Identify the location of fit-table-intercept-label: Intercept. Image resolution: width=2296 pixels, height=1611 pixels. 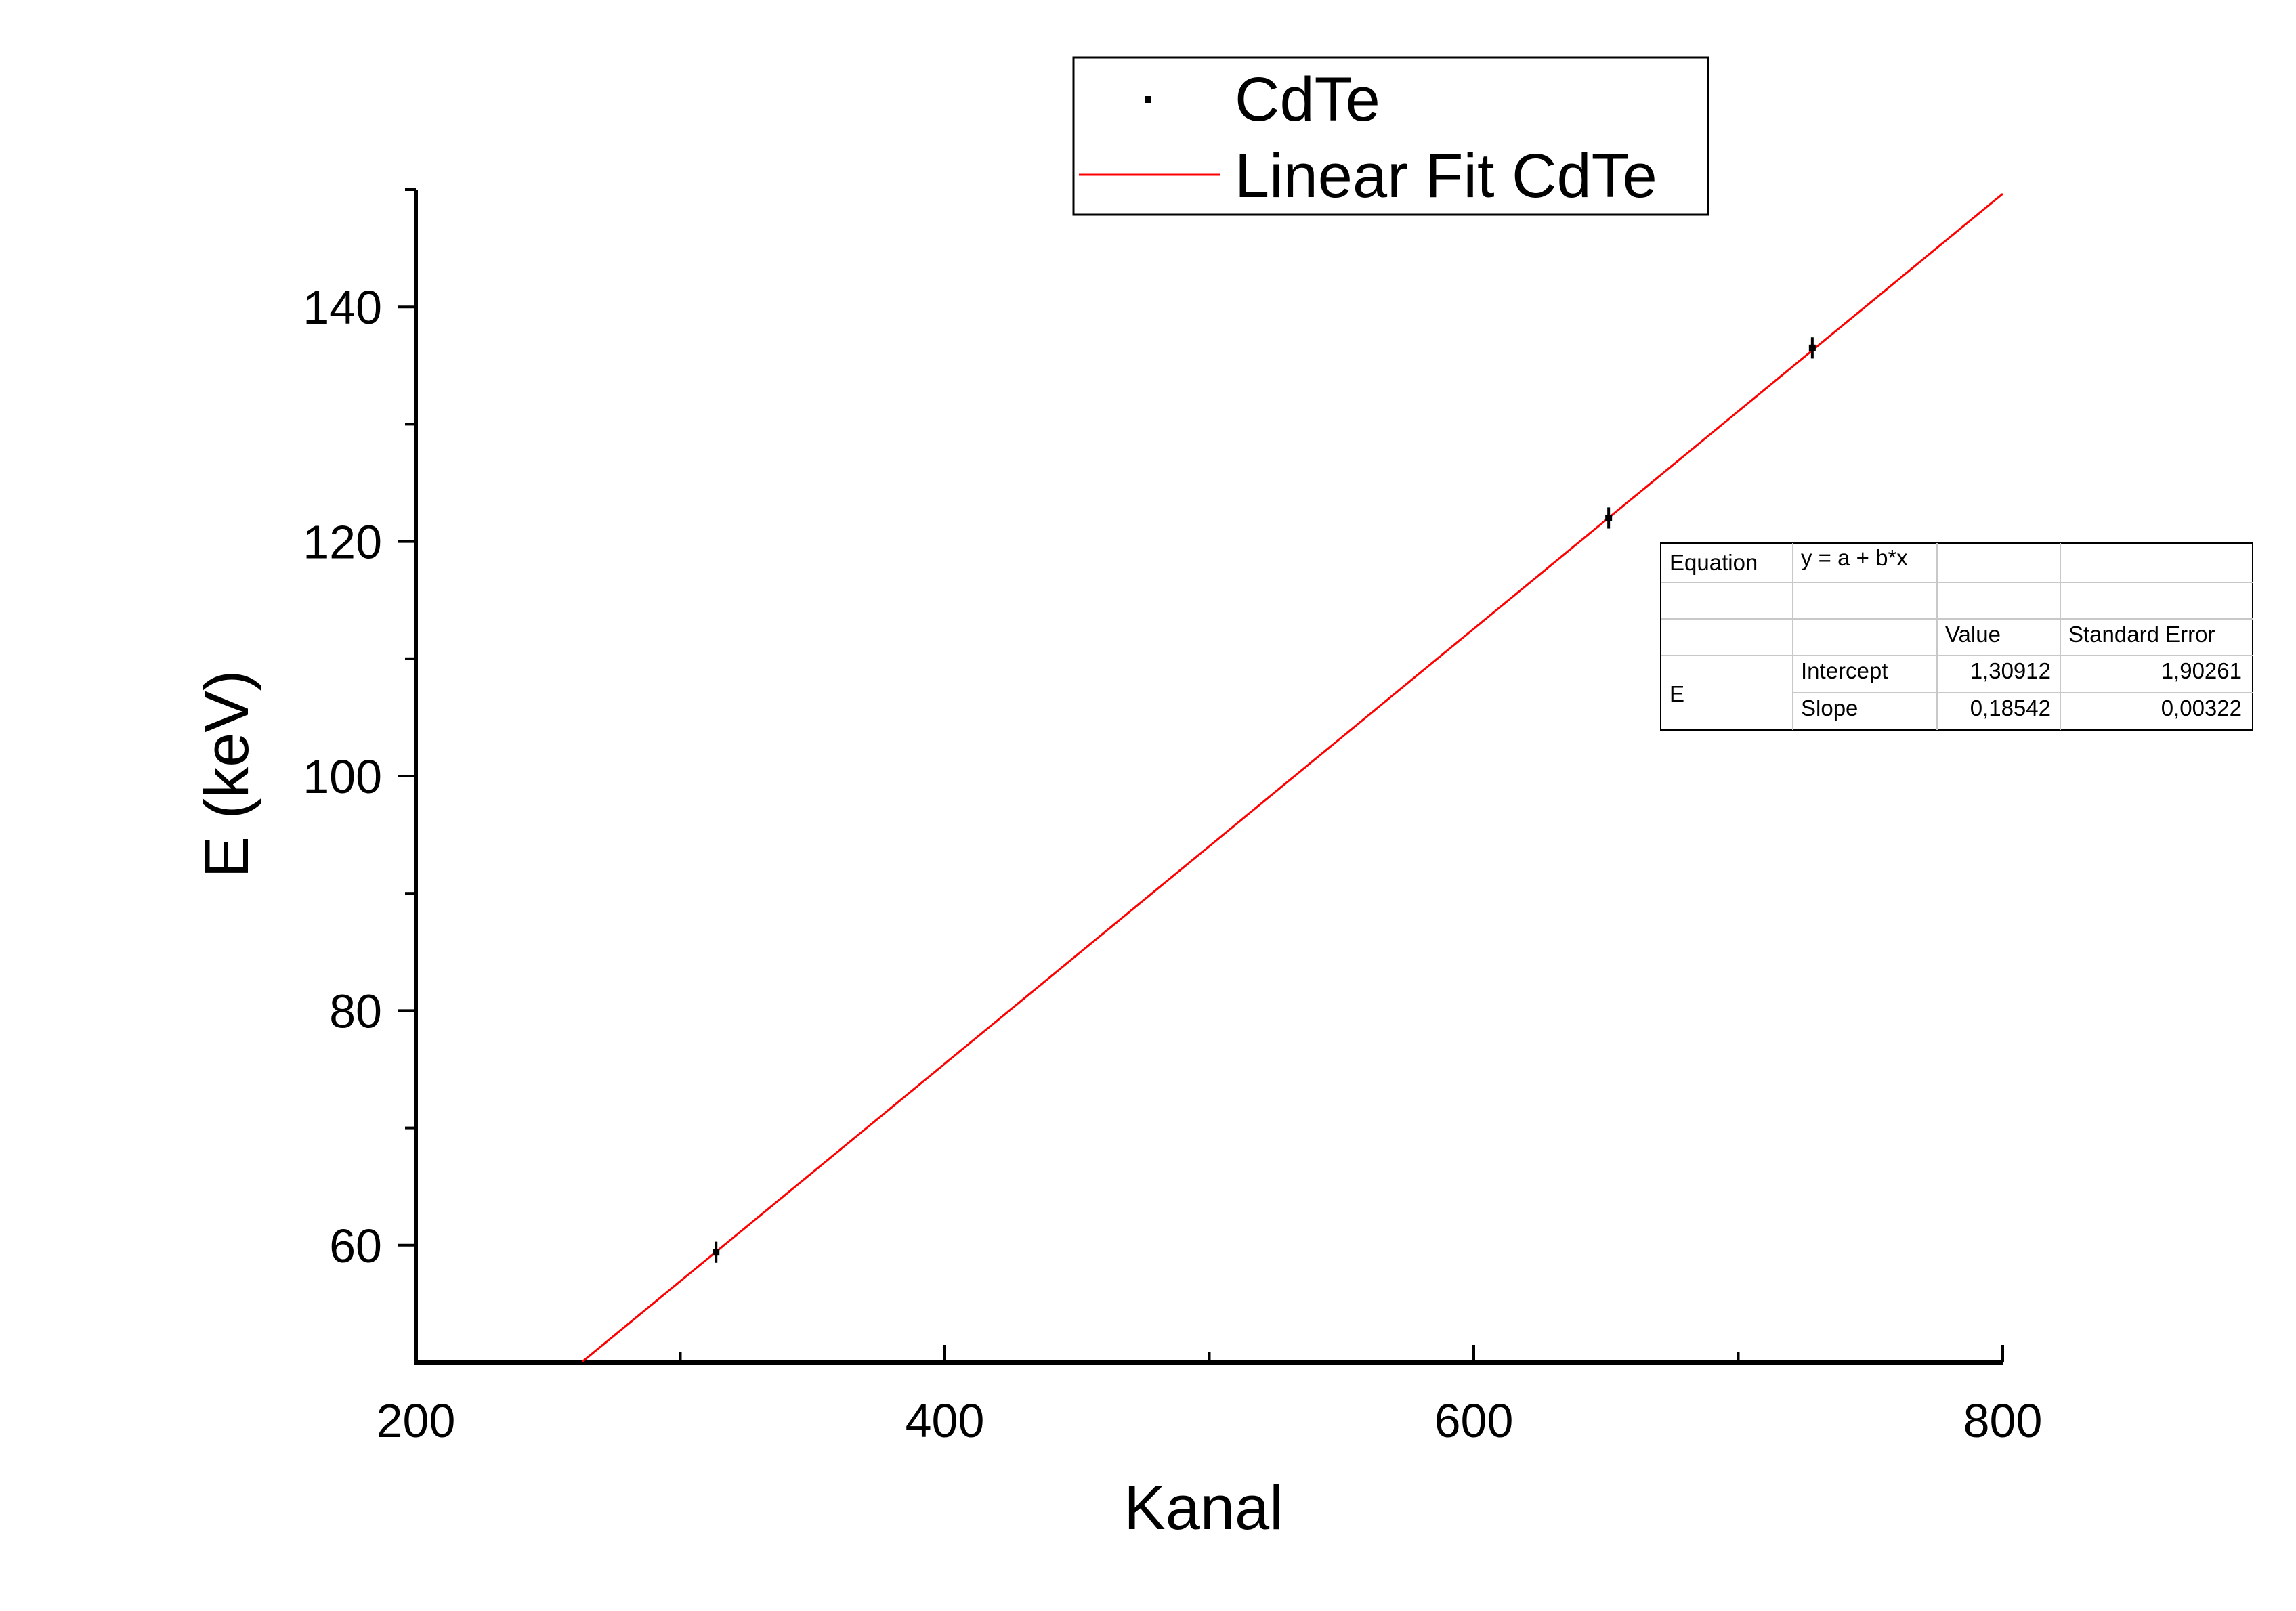
(1844, 670).